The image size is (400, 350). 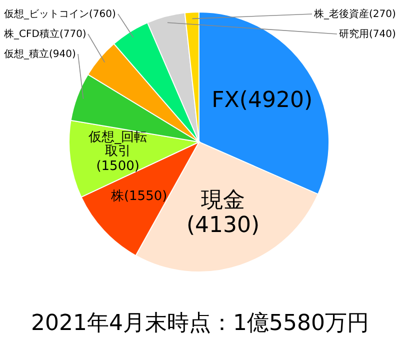 I want to click on slice-label: 現金, so click(x=223, y=200).